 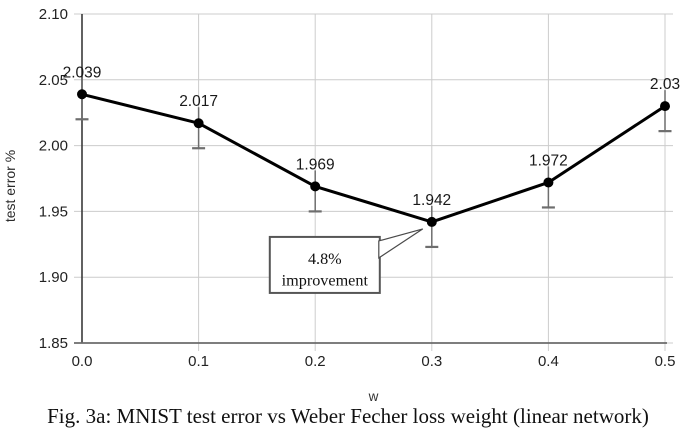 What do you see at coordinates (548, 160) in the screenshot?
I see `data-point-label: 1.972` at bounding box center [548, 160].